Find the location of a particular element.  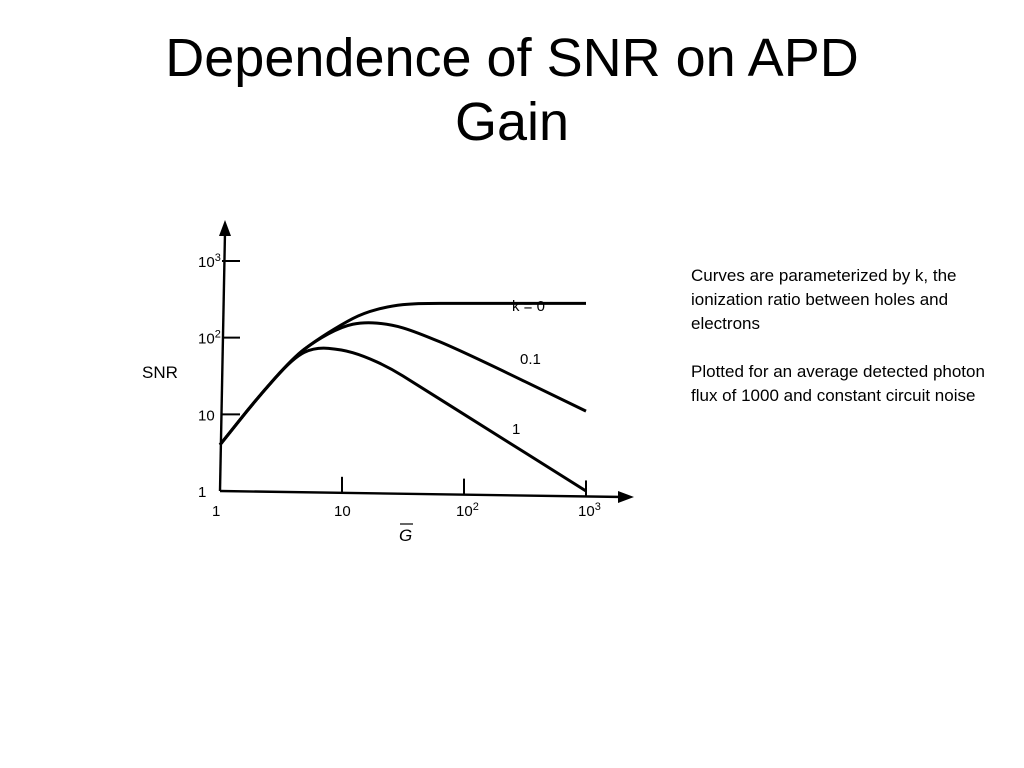

y-tick-exponent: 3 is located at coordinates (218, 258).